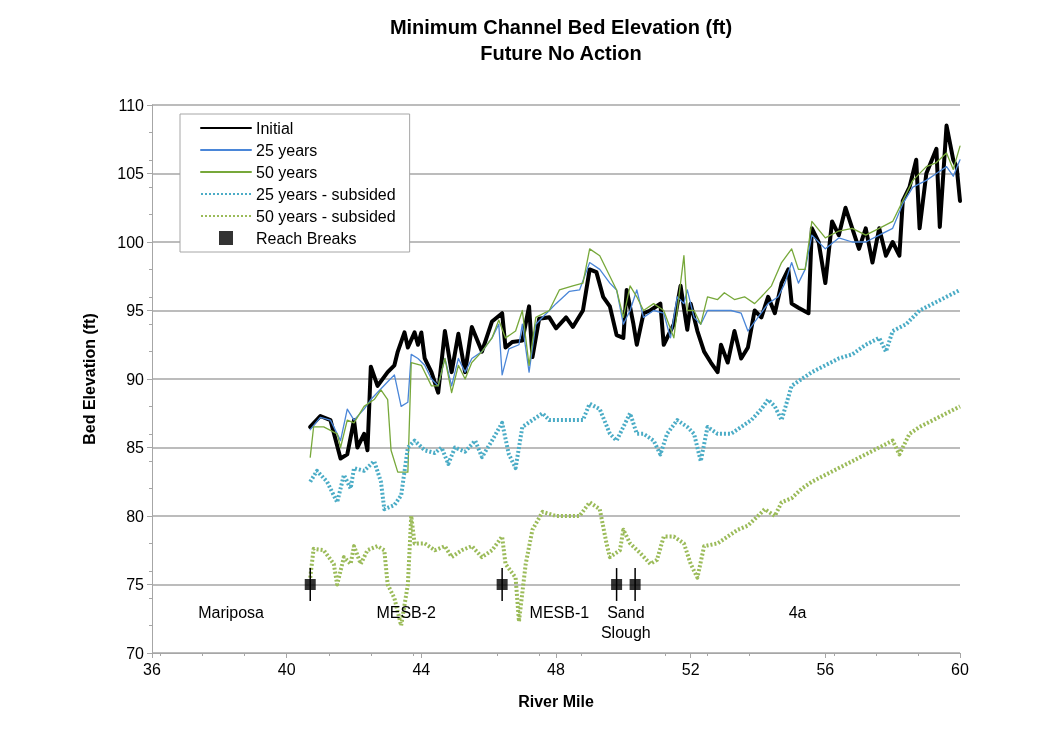 The width and height of the screenshot is (1055, 749). I want to click on x-tick-label: 48, so click(556, 669).